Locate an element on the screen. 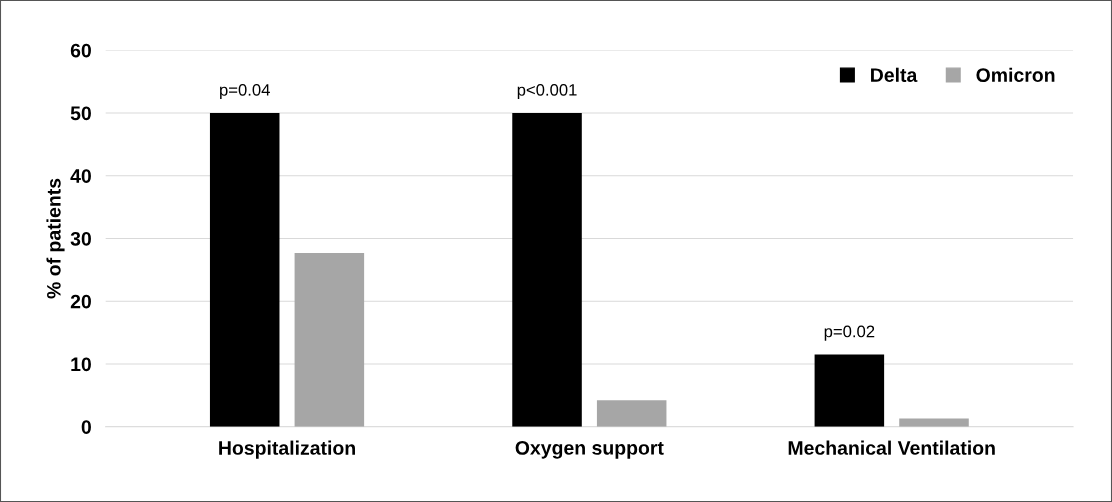 The height and width of the screenshot is (502, 1112). x-tick-label: Mechanical Ventilation is located at coordinates (891, 447).